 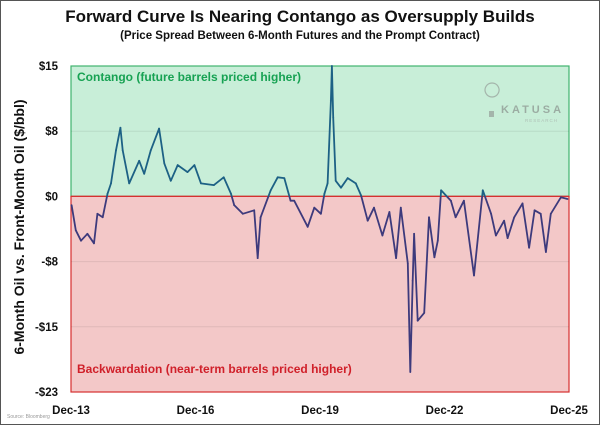 What do you see at coordinates (491, 114) in the screenshot?
I see `lightbulb-base-icon` at bounding box center [491, 114].